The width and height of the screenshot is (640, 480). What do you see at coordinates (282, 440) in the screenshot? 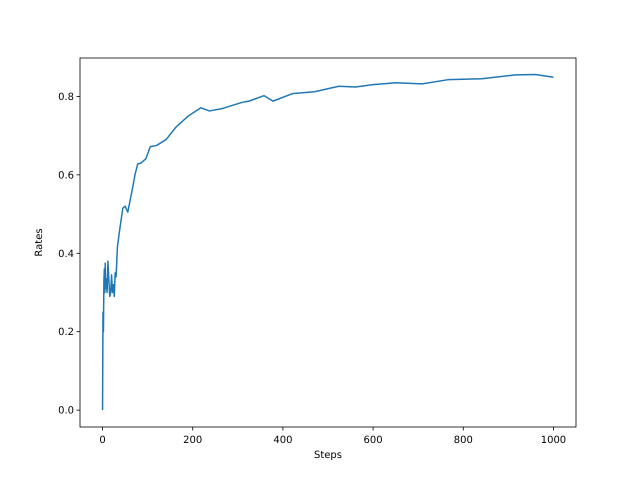
I see `x-tick-label: 400` at bounding box center [282, 440].